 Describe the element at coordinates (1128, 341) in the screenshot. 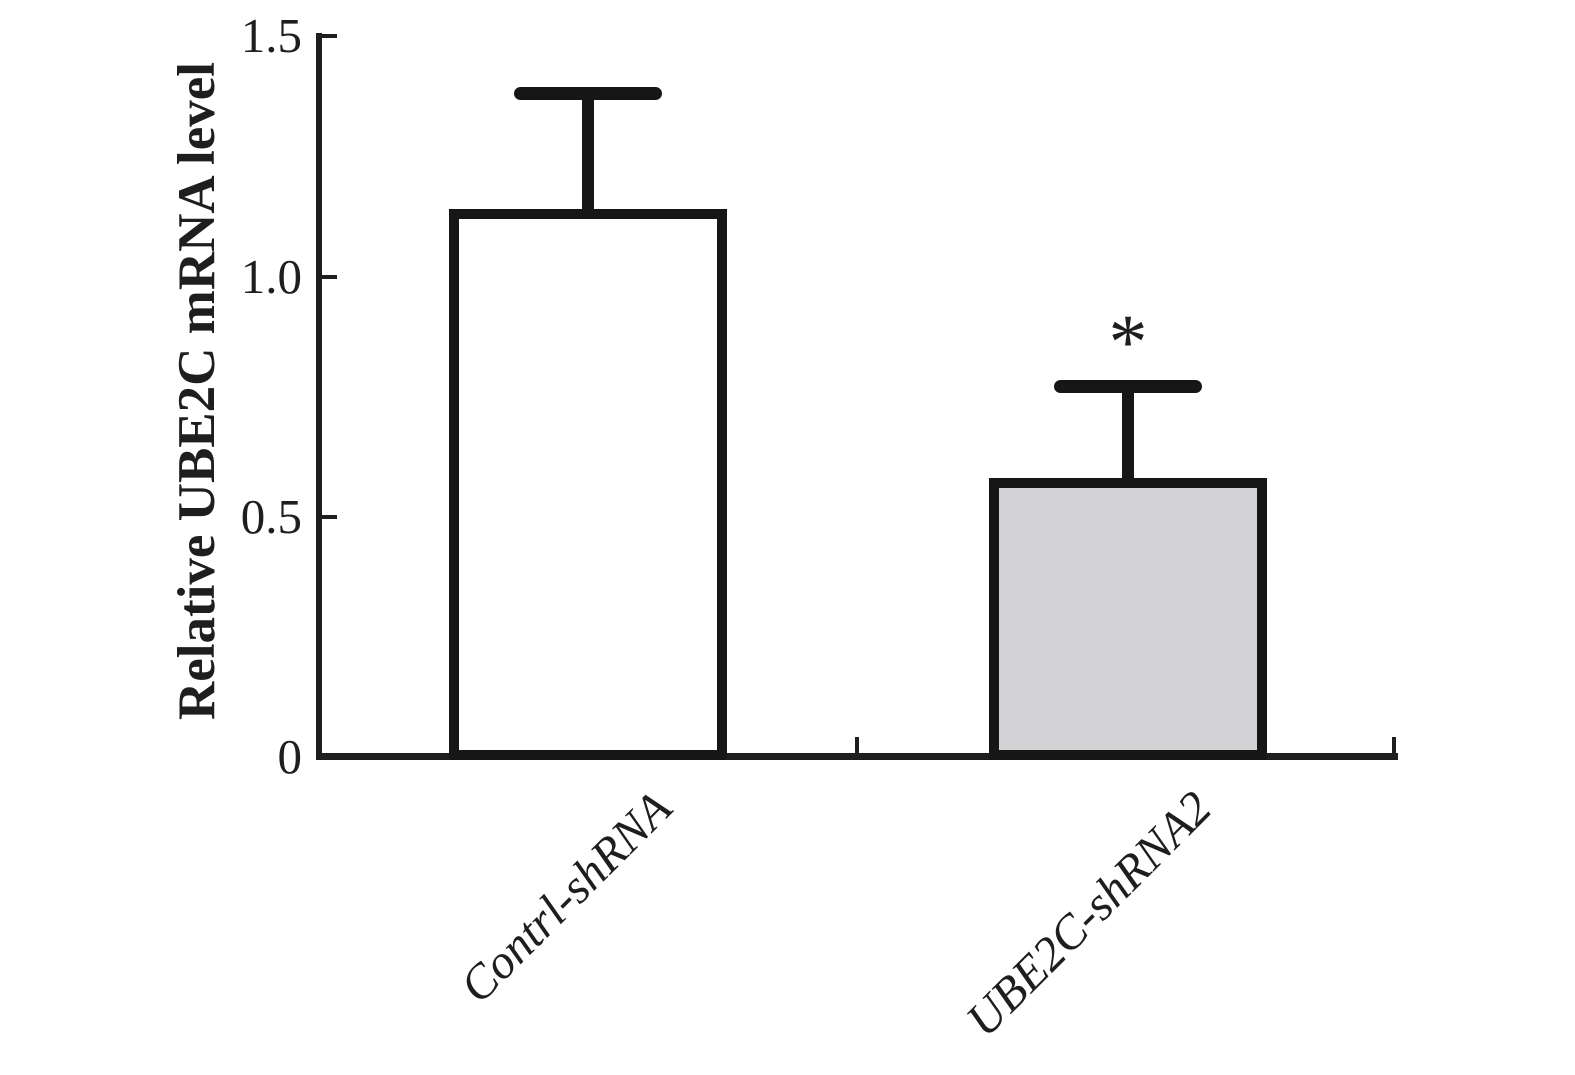

I see `significance-asterisk: *` at that location.